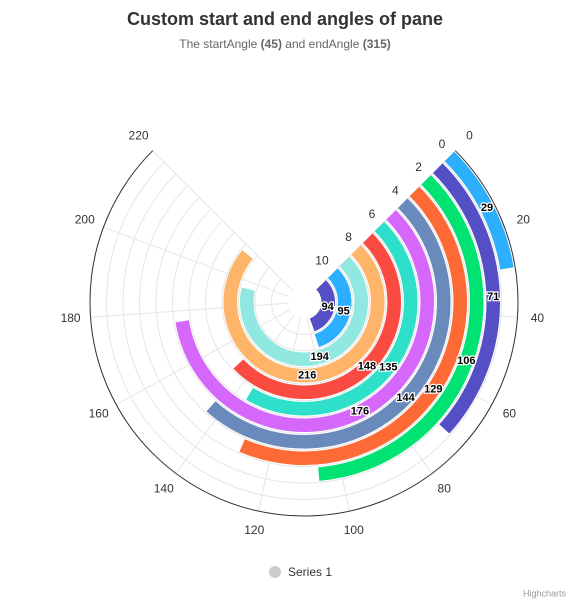 The height and width of the screenshot is (607, 571). What do you see at coordinates (493, 297) in the screenshot?
I see `data-label: 71` at bounding box center [493, 297].